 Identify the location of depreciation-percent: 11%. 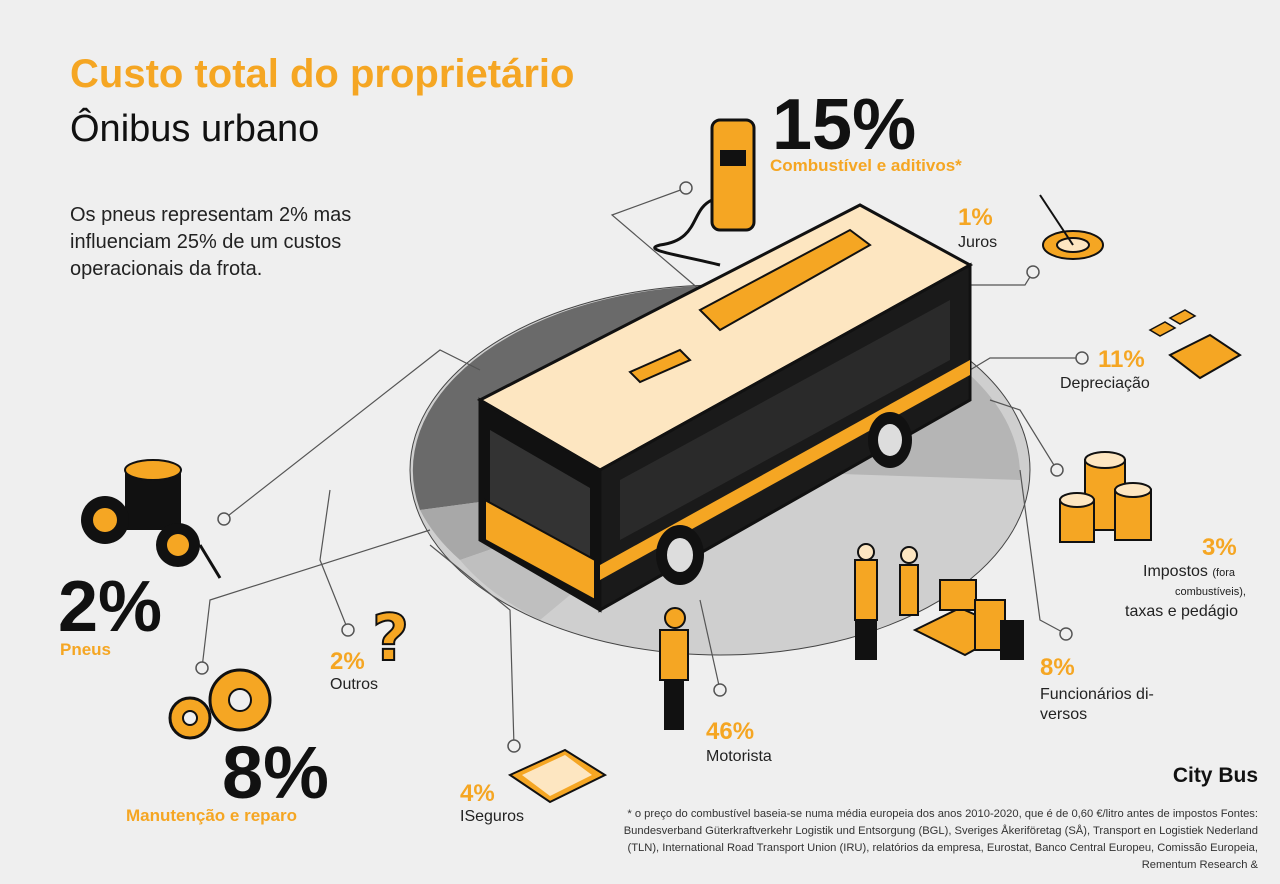
(1121, 359).